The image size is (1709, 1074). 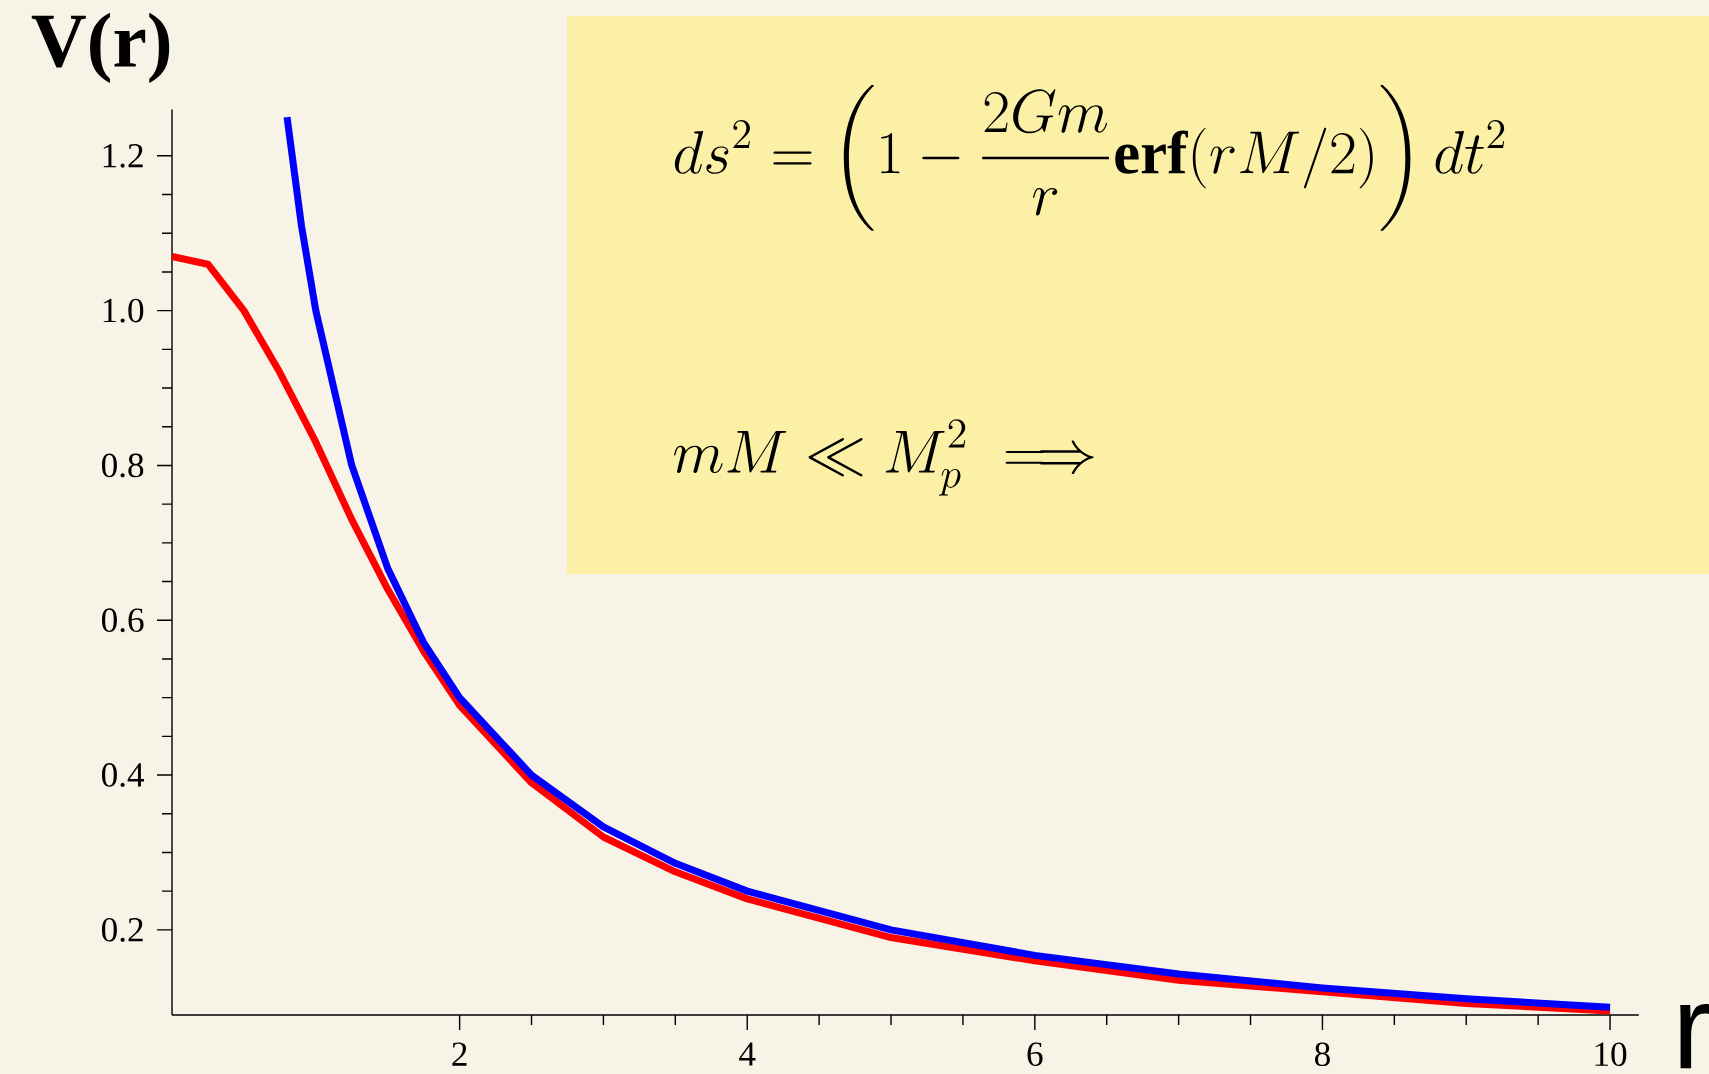 What do you see at coordinates (122, 929) in the screenshot?
I see `y-tick-label: 0.2` at bounding box center [122, 929].